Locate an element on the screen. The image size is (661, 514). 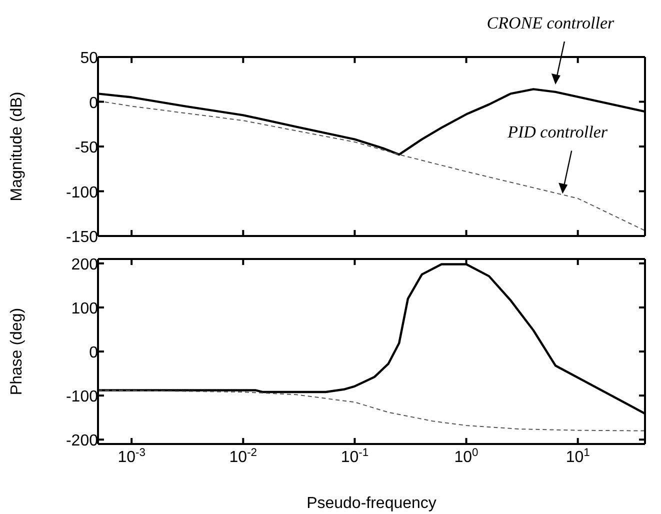
y-tick-label: 100 is located at coordinates (84, 309).